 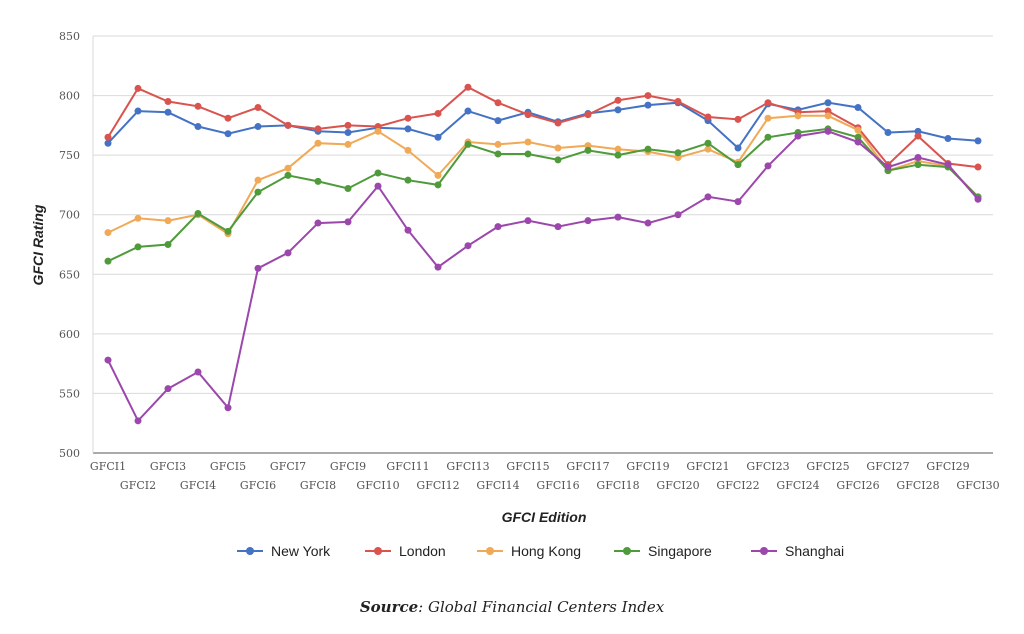 What do you see at coordinates (38, 244) in the screenshot?
I see `y-axis-title: GFCI Rating` at bounding box center [38, 244].